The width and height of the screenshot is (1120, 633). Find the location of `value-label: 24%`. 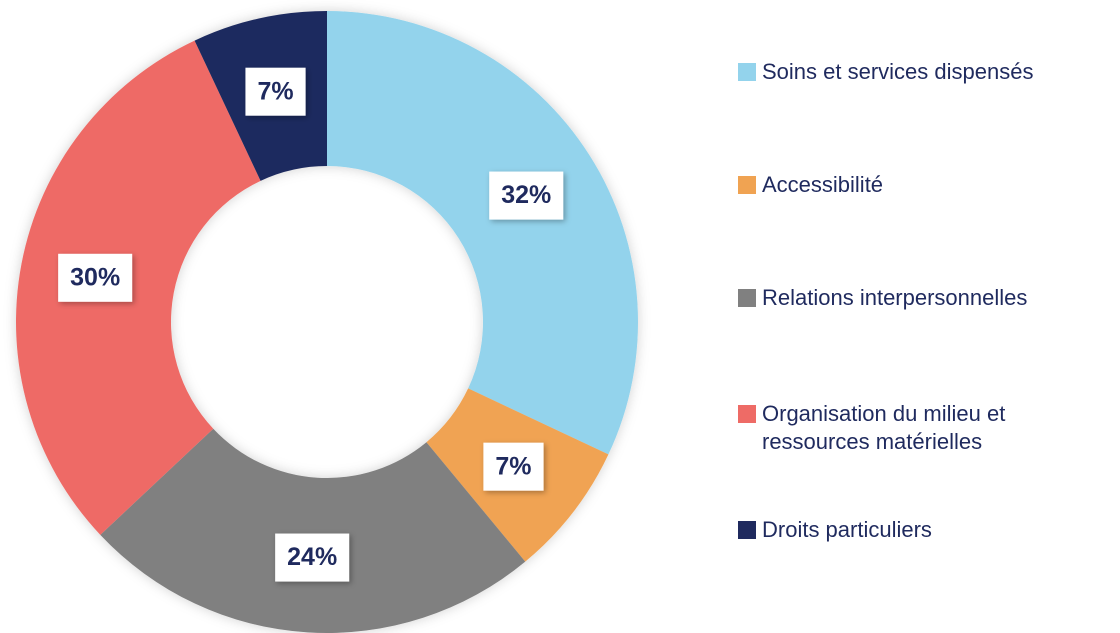

value-label: 24% is located at coordinates (312, 557).